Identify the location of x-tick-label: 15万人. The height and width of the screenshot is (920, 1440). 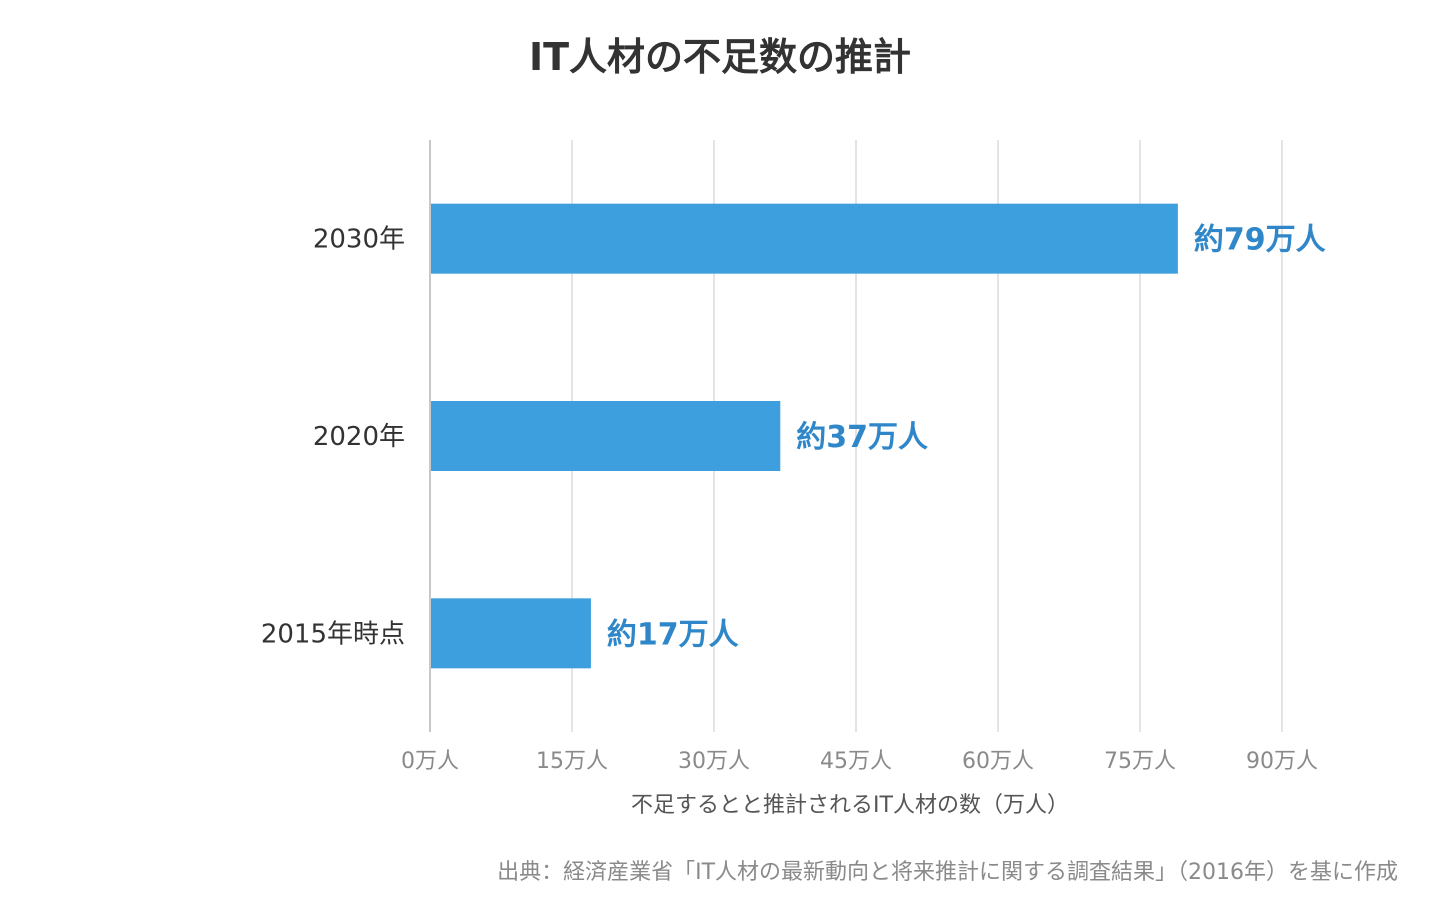
(572, 761).